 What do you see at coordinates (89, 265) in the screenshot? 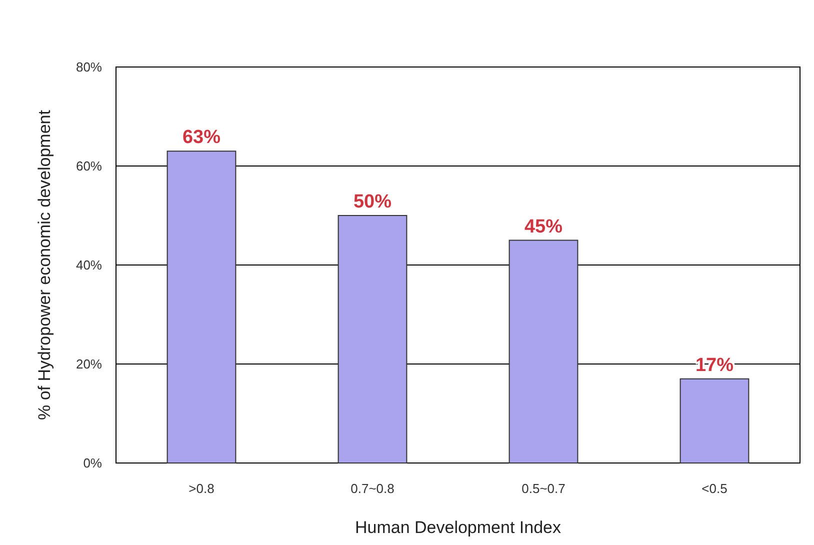
I see `y-tick-label: 40%` at bounding box center [89, 265].